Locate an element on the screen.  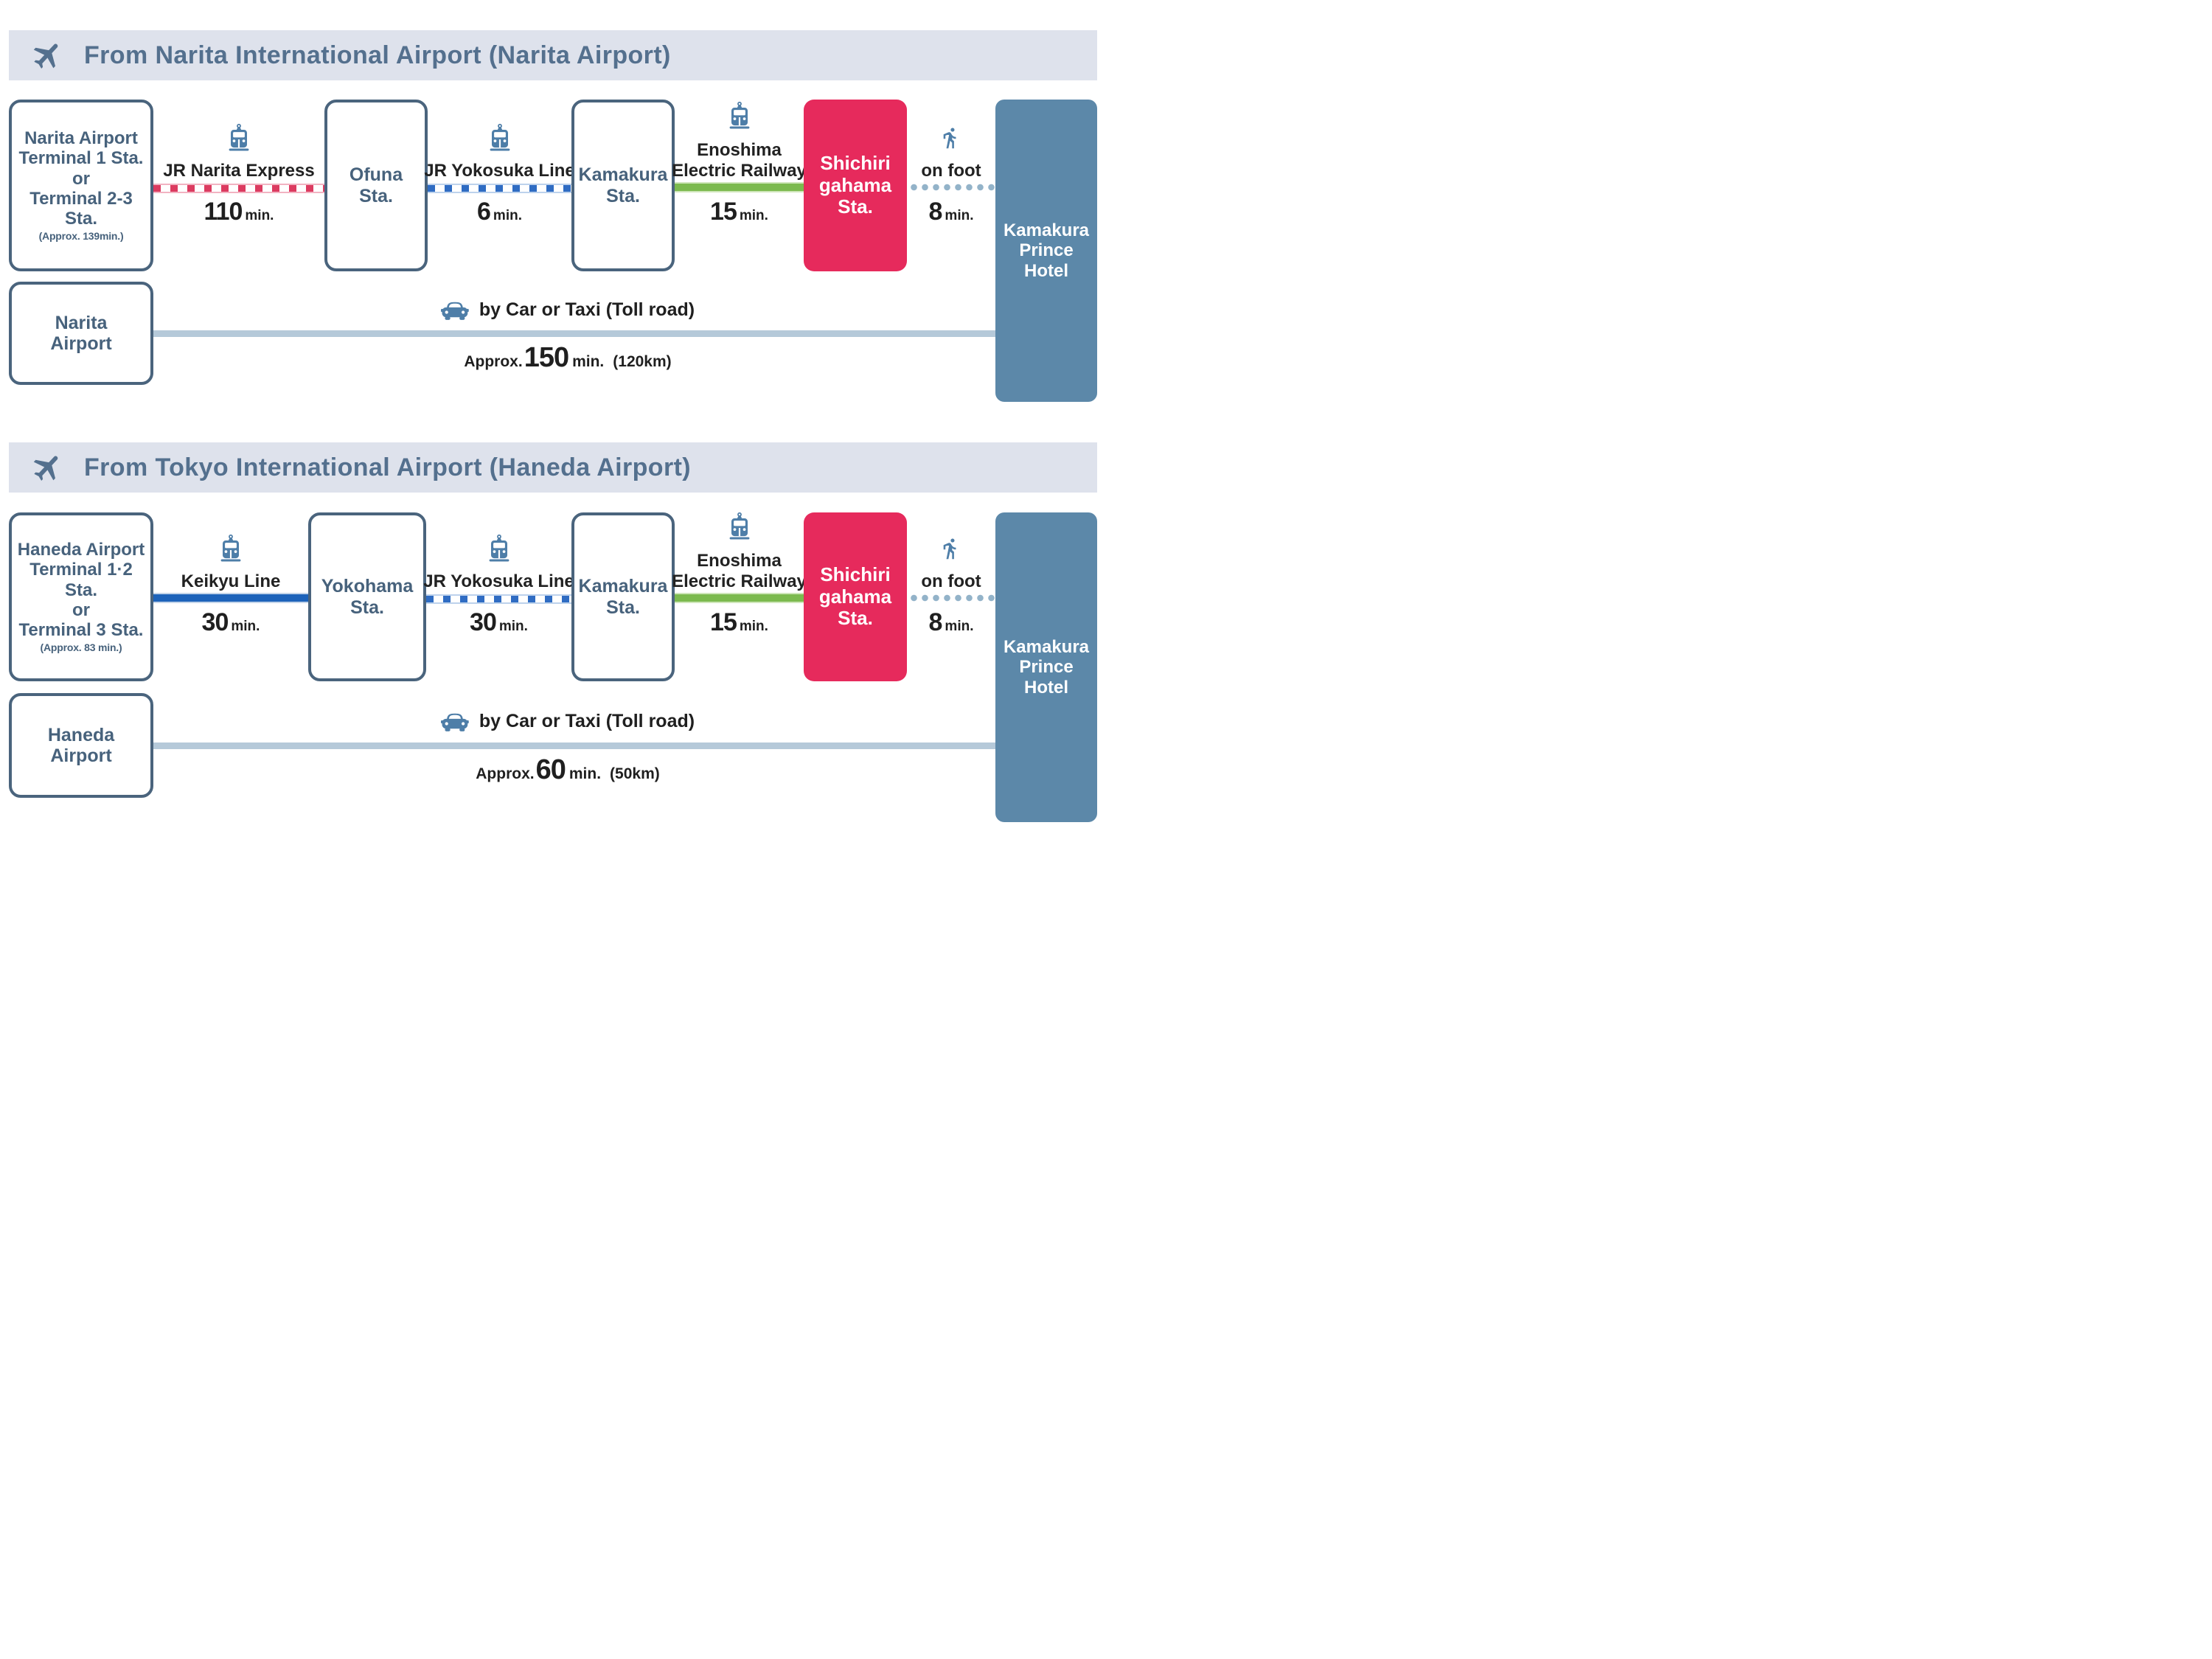
segment-jr-yokosuka-line: JR Yokosuka Line 30 min. is located at coordinates (498, 591).